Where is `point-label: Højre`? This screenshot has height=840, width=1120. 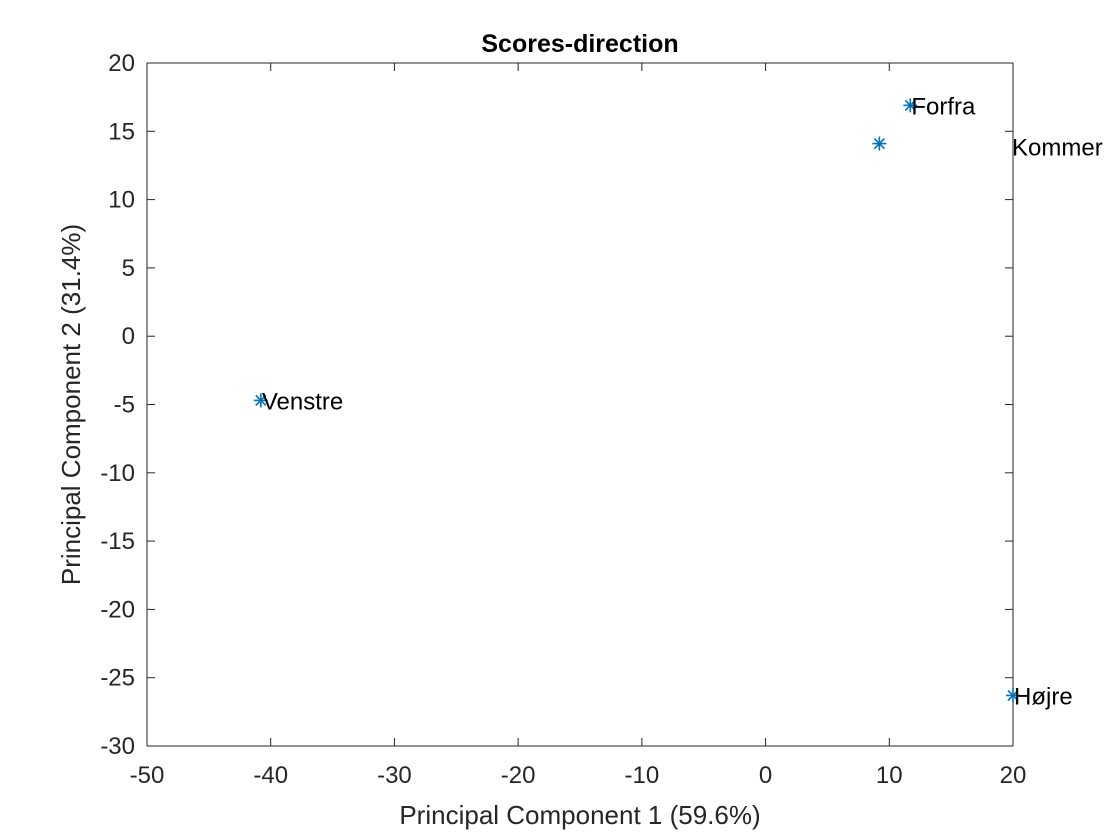
point-label: Højre is located at coordinates (1043, 696).